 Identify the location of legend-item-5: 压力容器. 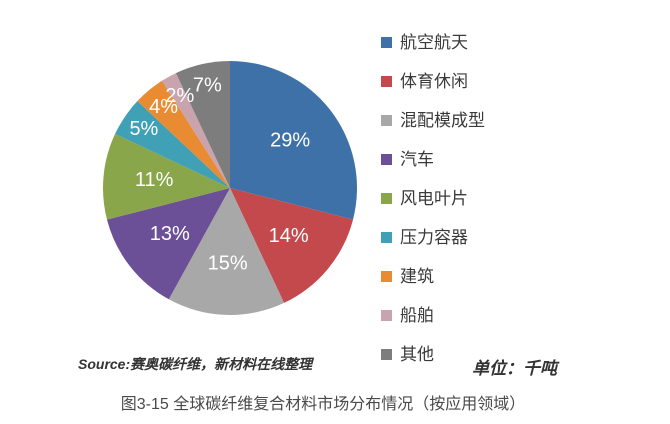
(433, 237).